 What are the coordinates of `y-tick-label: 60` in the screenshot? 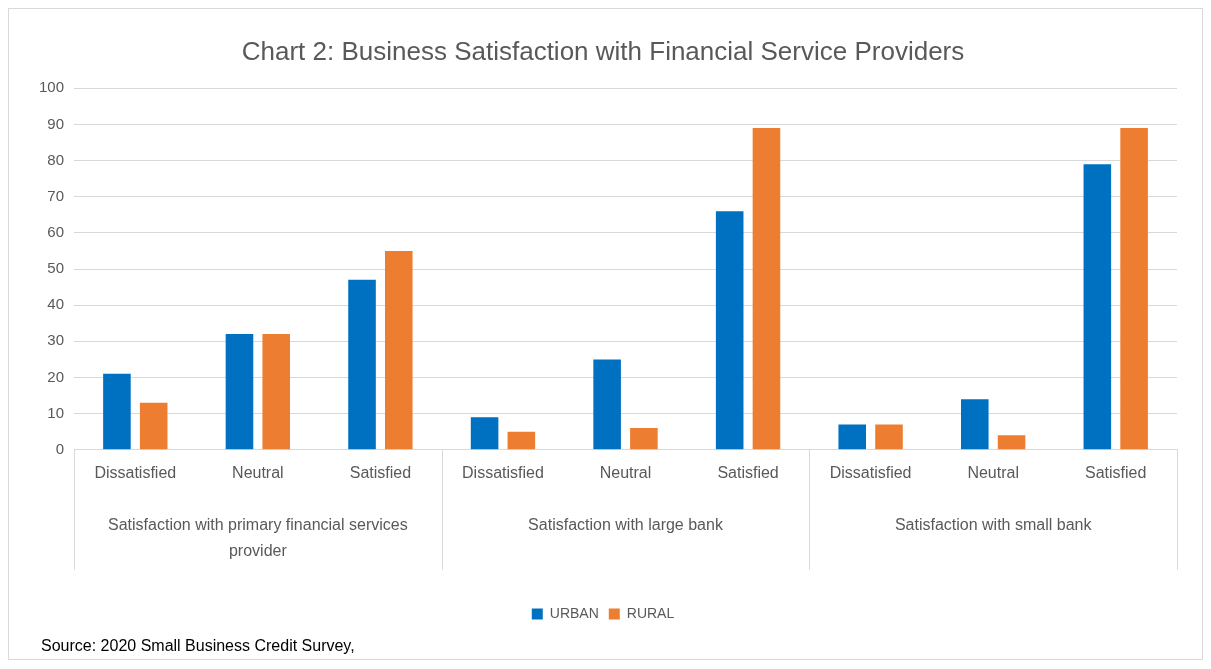 It's located at (56, 231).